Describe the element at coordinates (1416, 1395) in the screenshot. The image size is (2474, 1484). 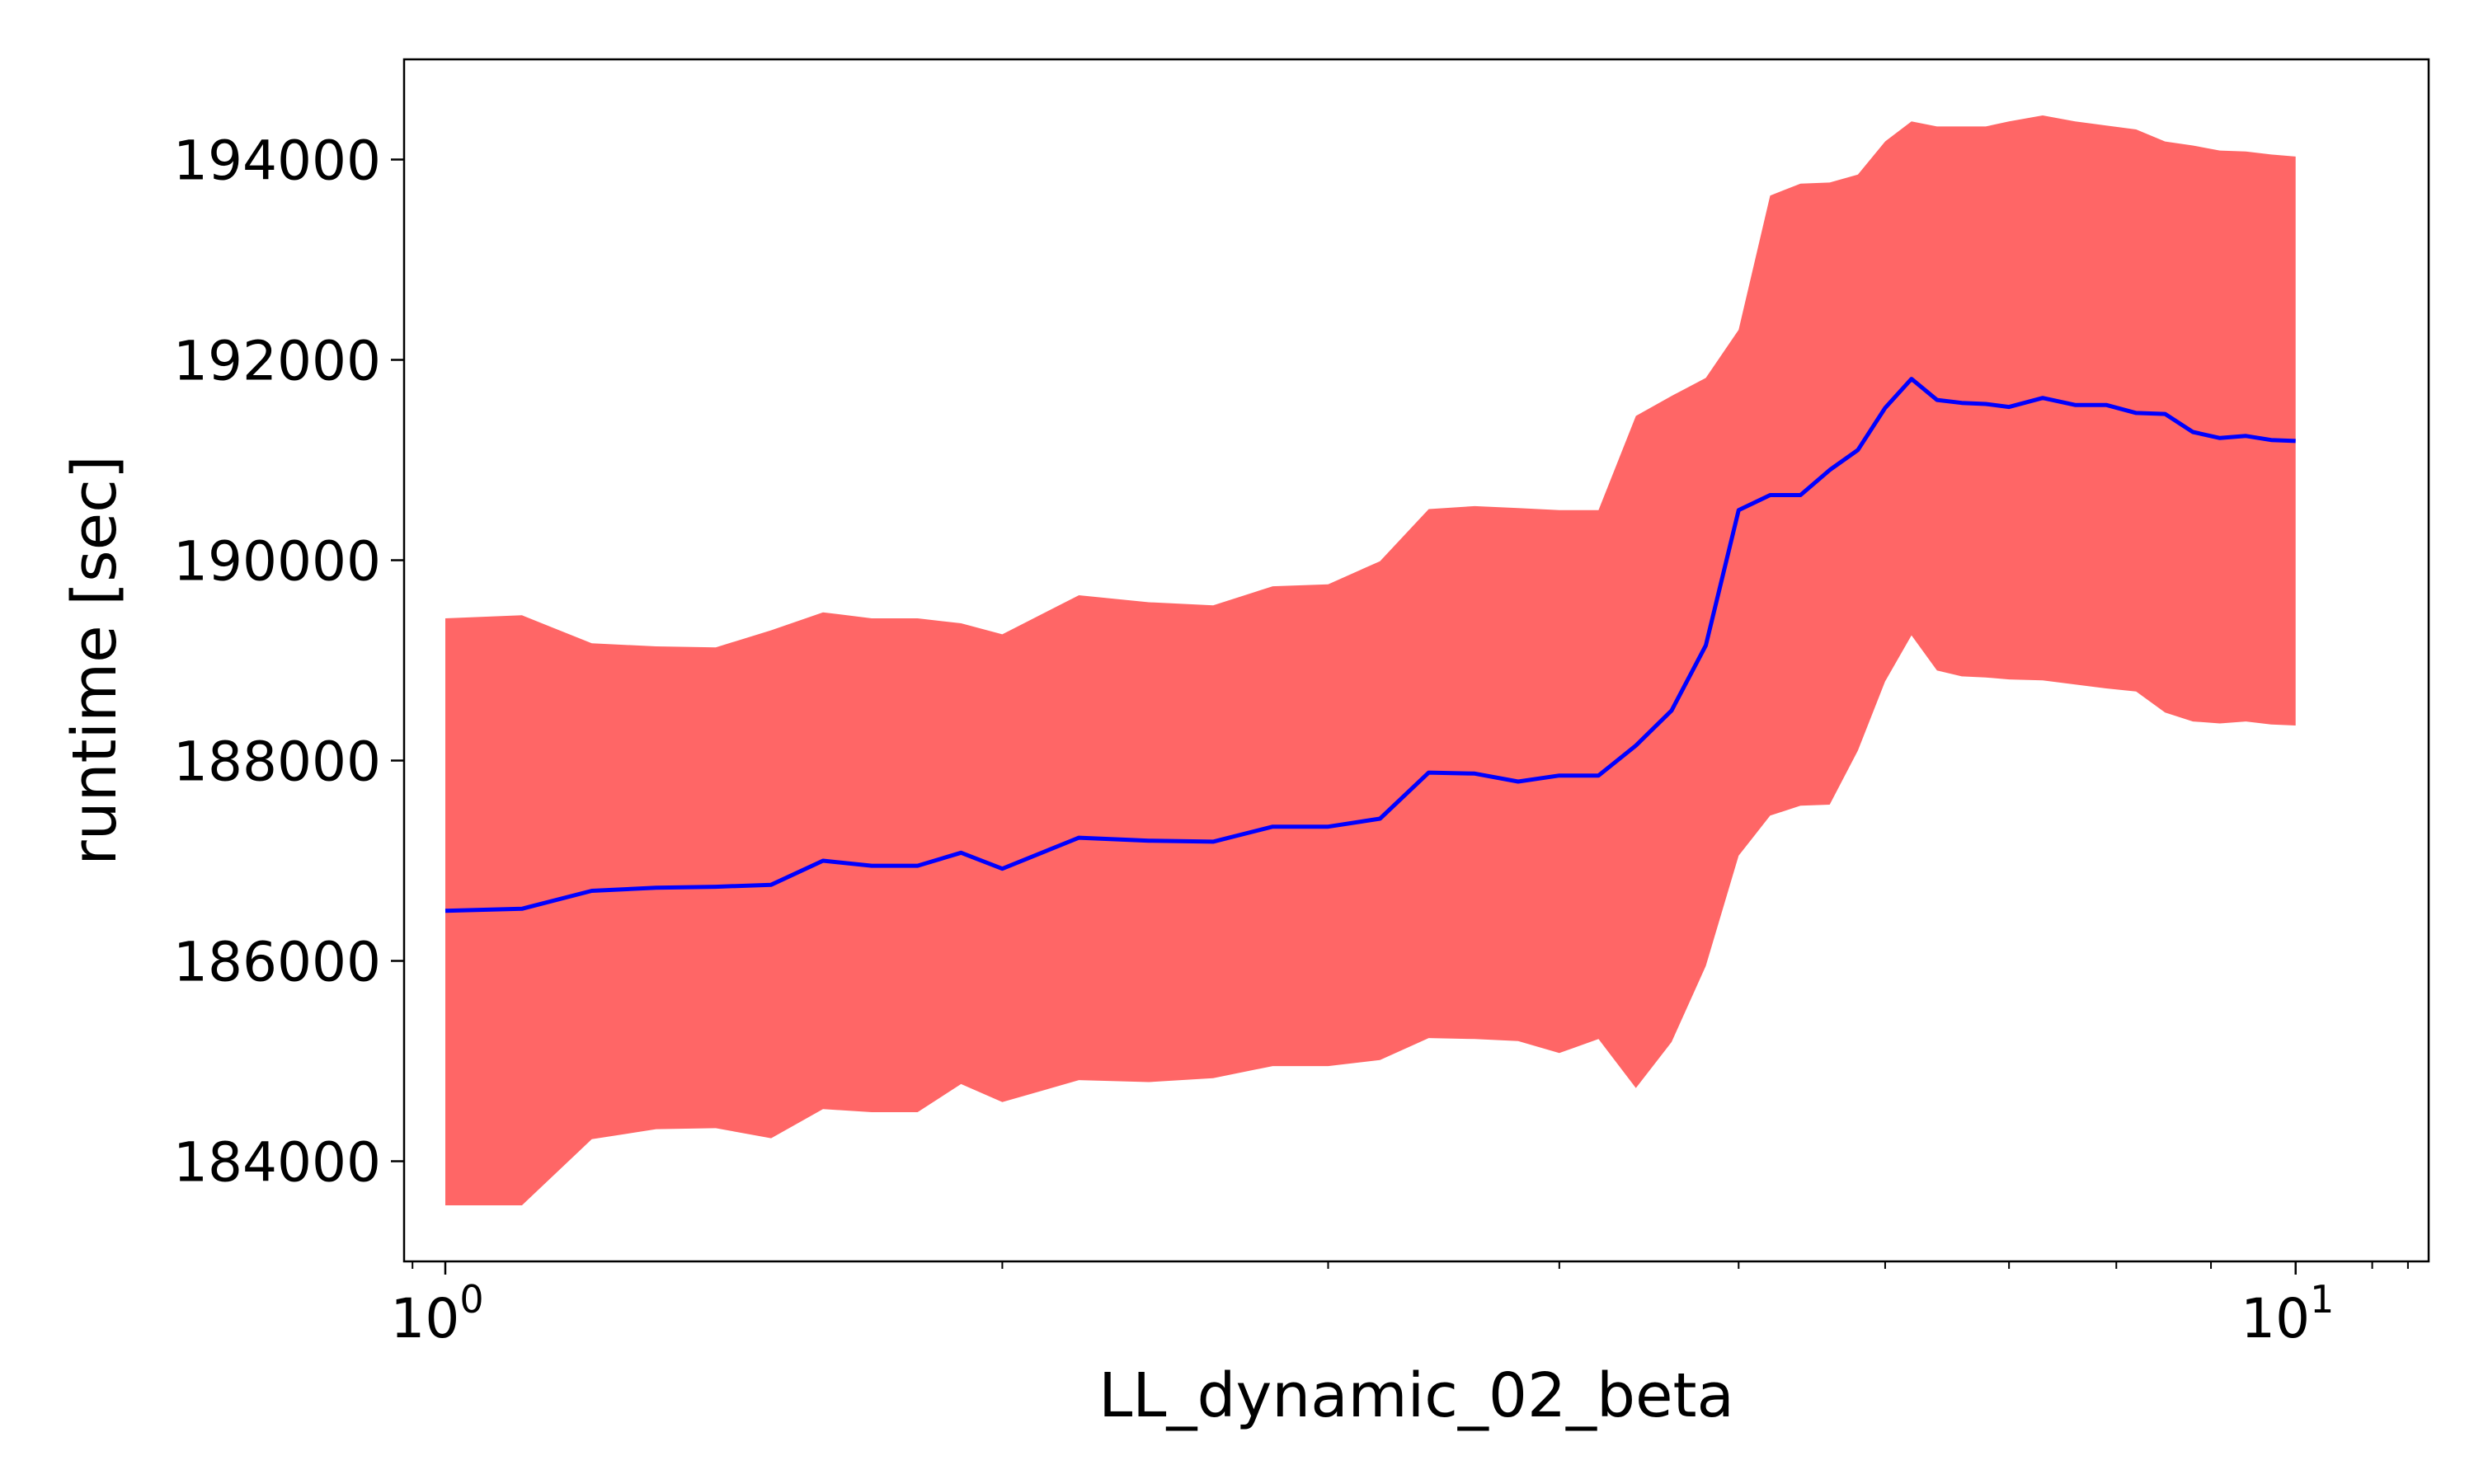
I see `x-axis-label: LL_dynamic_02_beta` at that location.